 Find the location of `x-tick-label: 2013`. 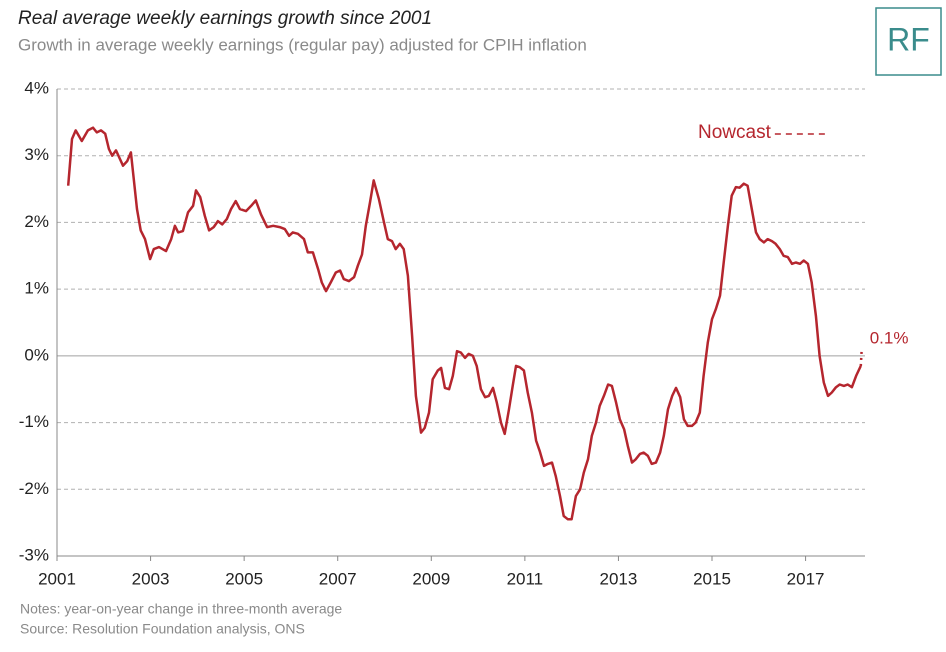

x-tick-label: 2013 is located at coordinates (619, 578).